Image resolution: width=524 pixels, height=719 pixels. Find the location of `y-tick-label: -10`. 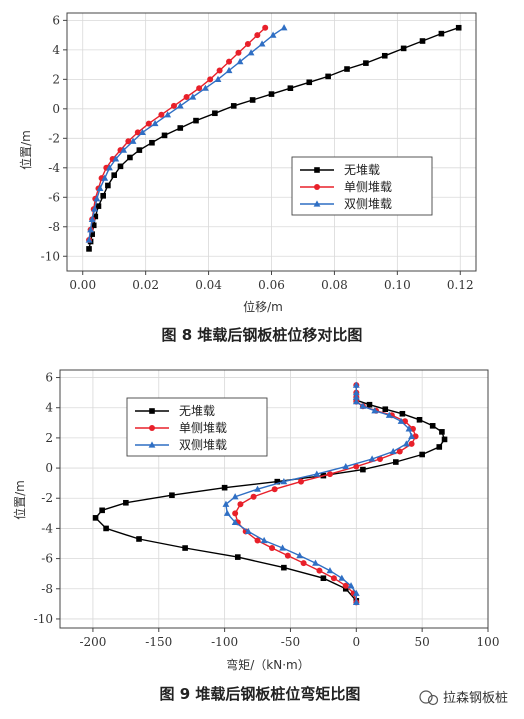

y-tick-label: -10 is located at coordinates (50, 256).